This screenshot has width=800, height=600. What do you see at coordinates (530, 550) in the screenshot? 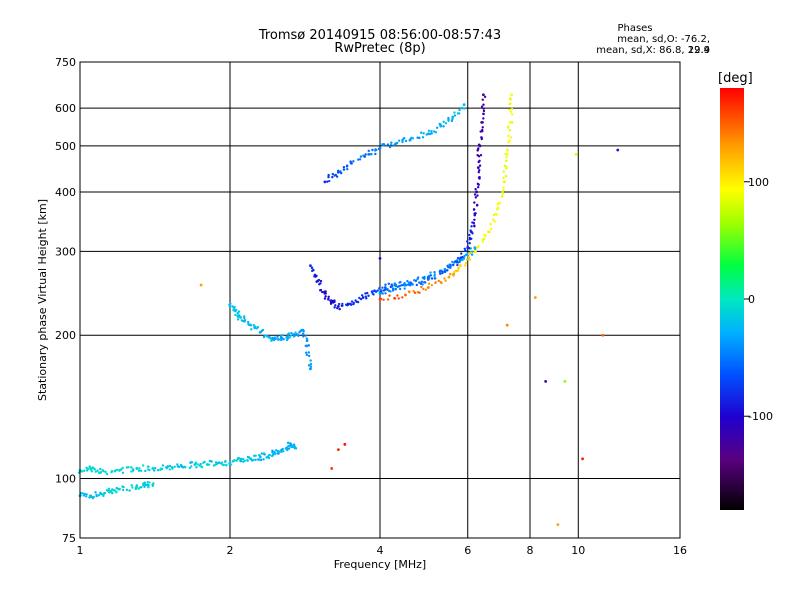
I see `x-tick-label: 8` at bounding box center [530, 550].